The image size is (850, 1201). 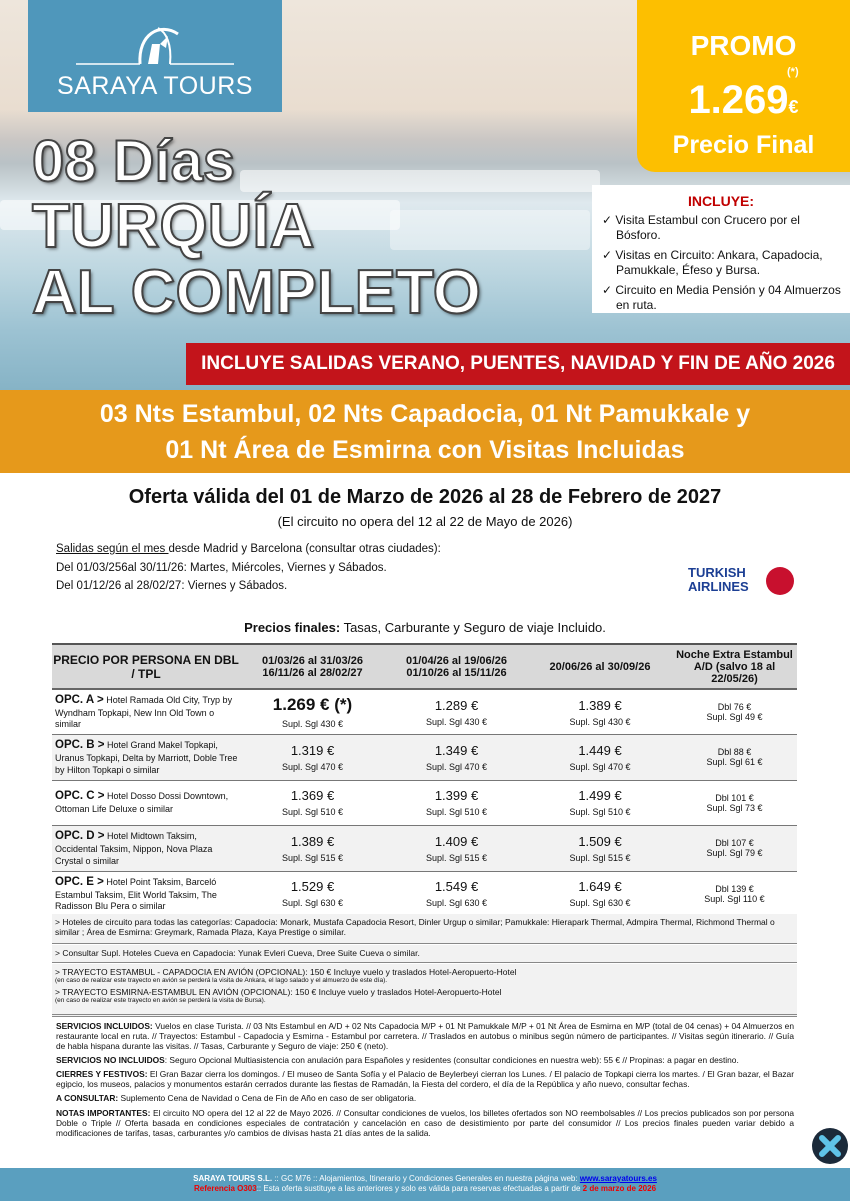 I want to click on chat-widget-button, so click(x=830, y=1146).